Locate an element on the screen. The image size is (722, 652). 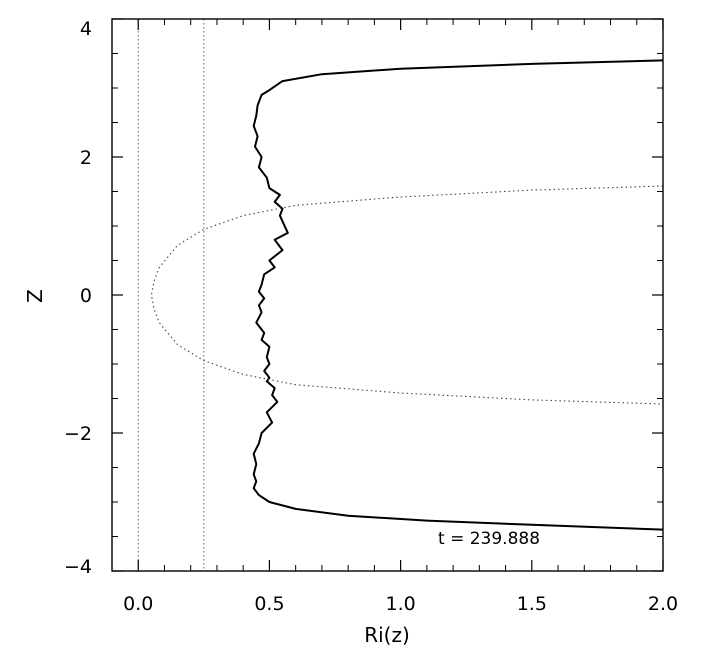
y-axis-title: Z is located at coordinates (35, 296).